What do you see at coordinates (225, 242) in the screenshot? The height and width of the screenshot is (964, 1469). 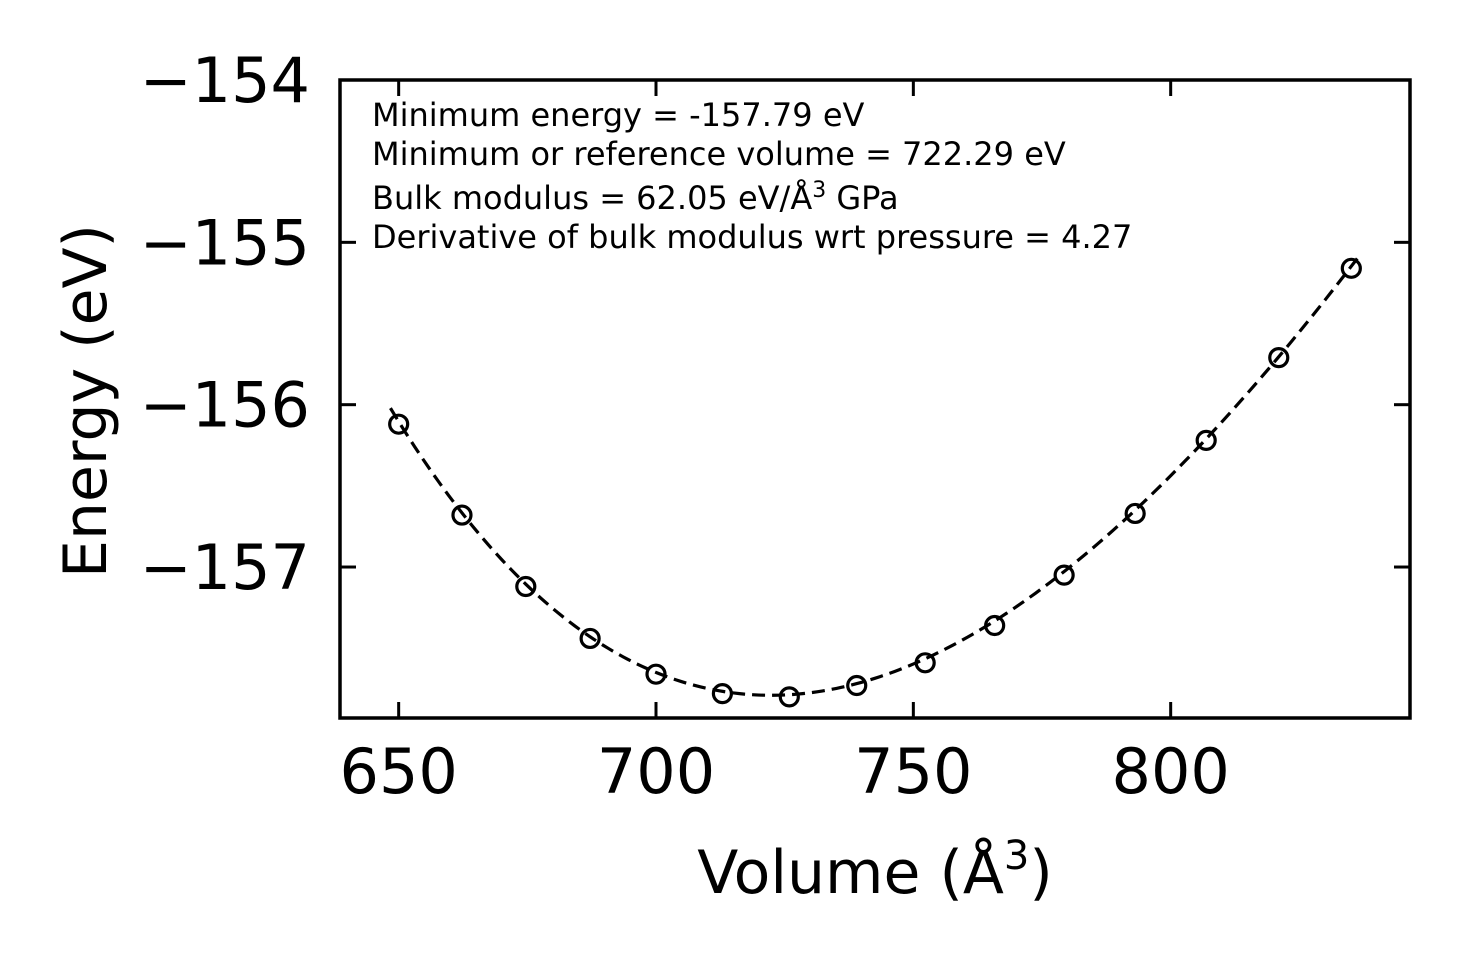 I see `y-tick-label: −155` at bounding box center [225, 242].